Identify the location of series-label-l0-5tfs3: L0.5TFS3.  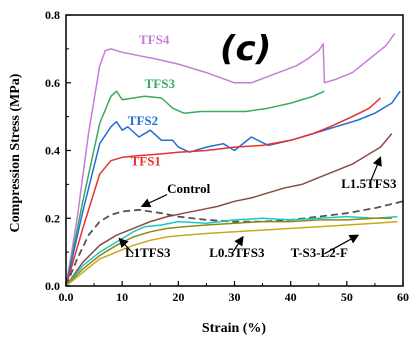
(237, 252).